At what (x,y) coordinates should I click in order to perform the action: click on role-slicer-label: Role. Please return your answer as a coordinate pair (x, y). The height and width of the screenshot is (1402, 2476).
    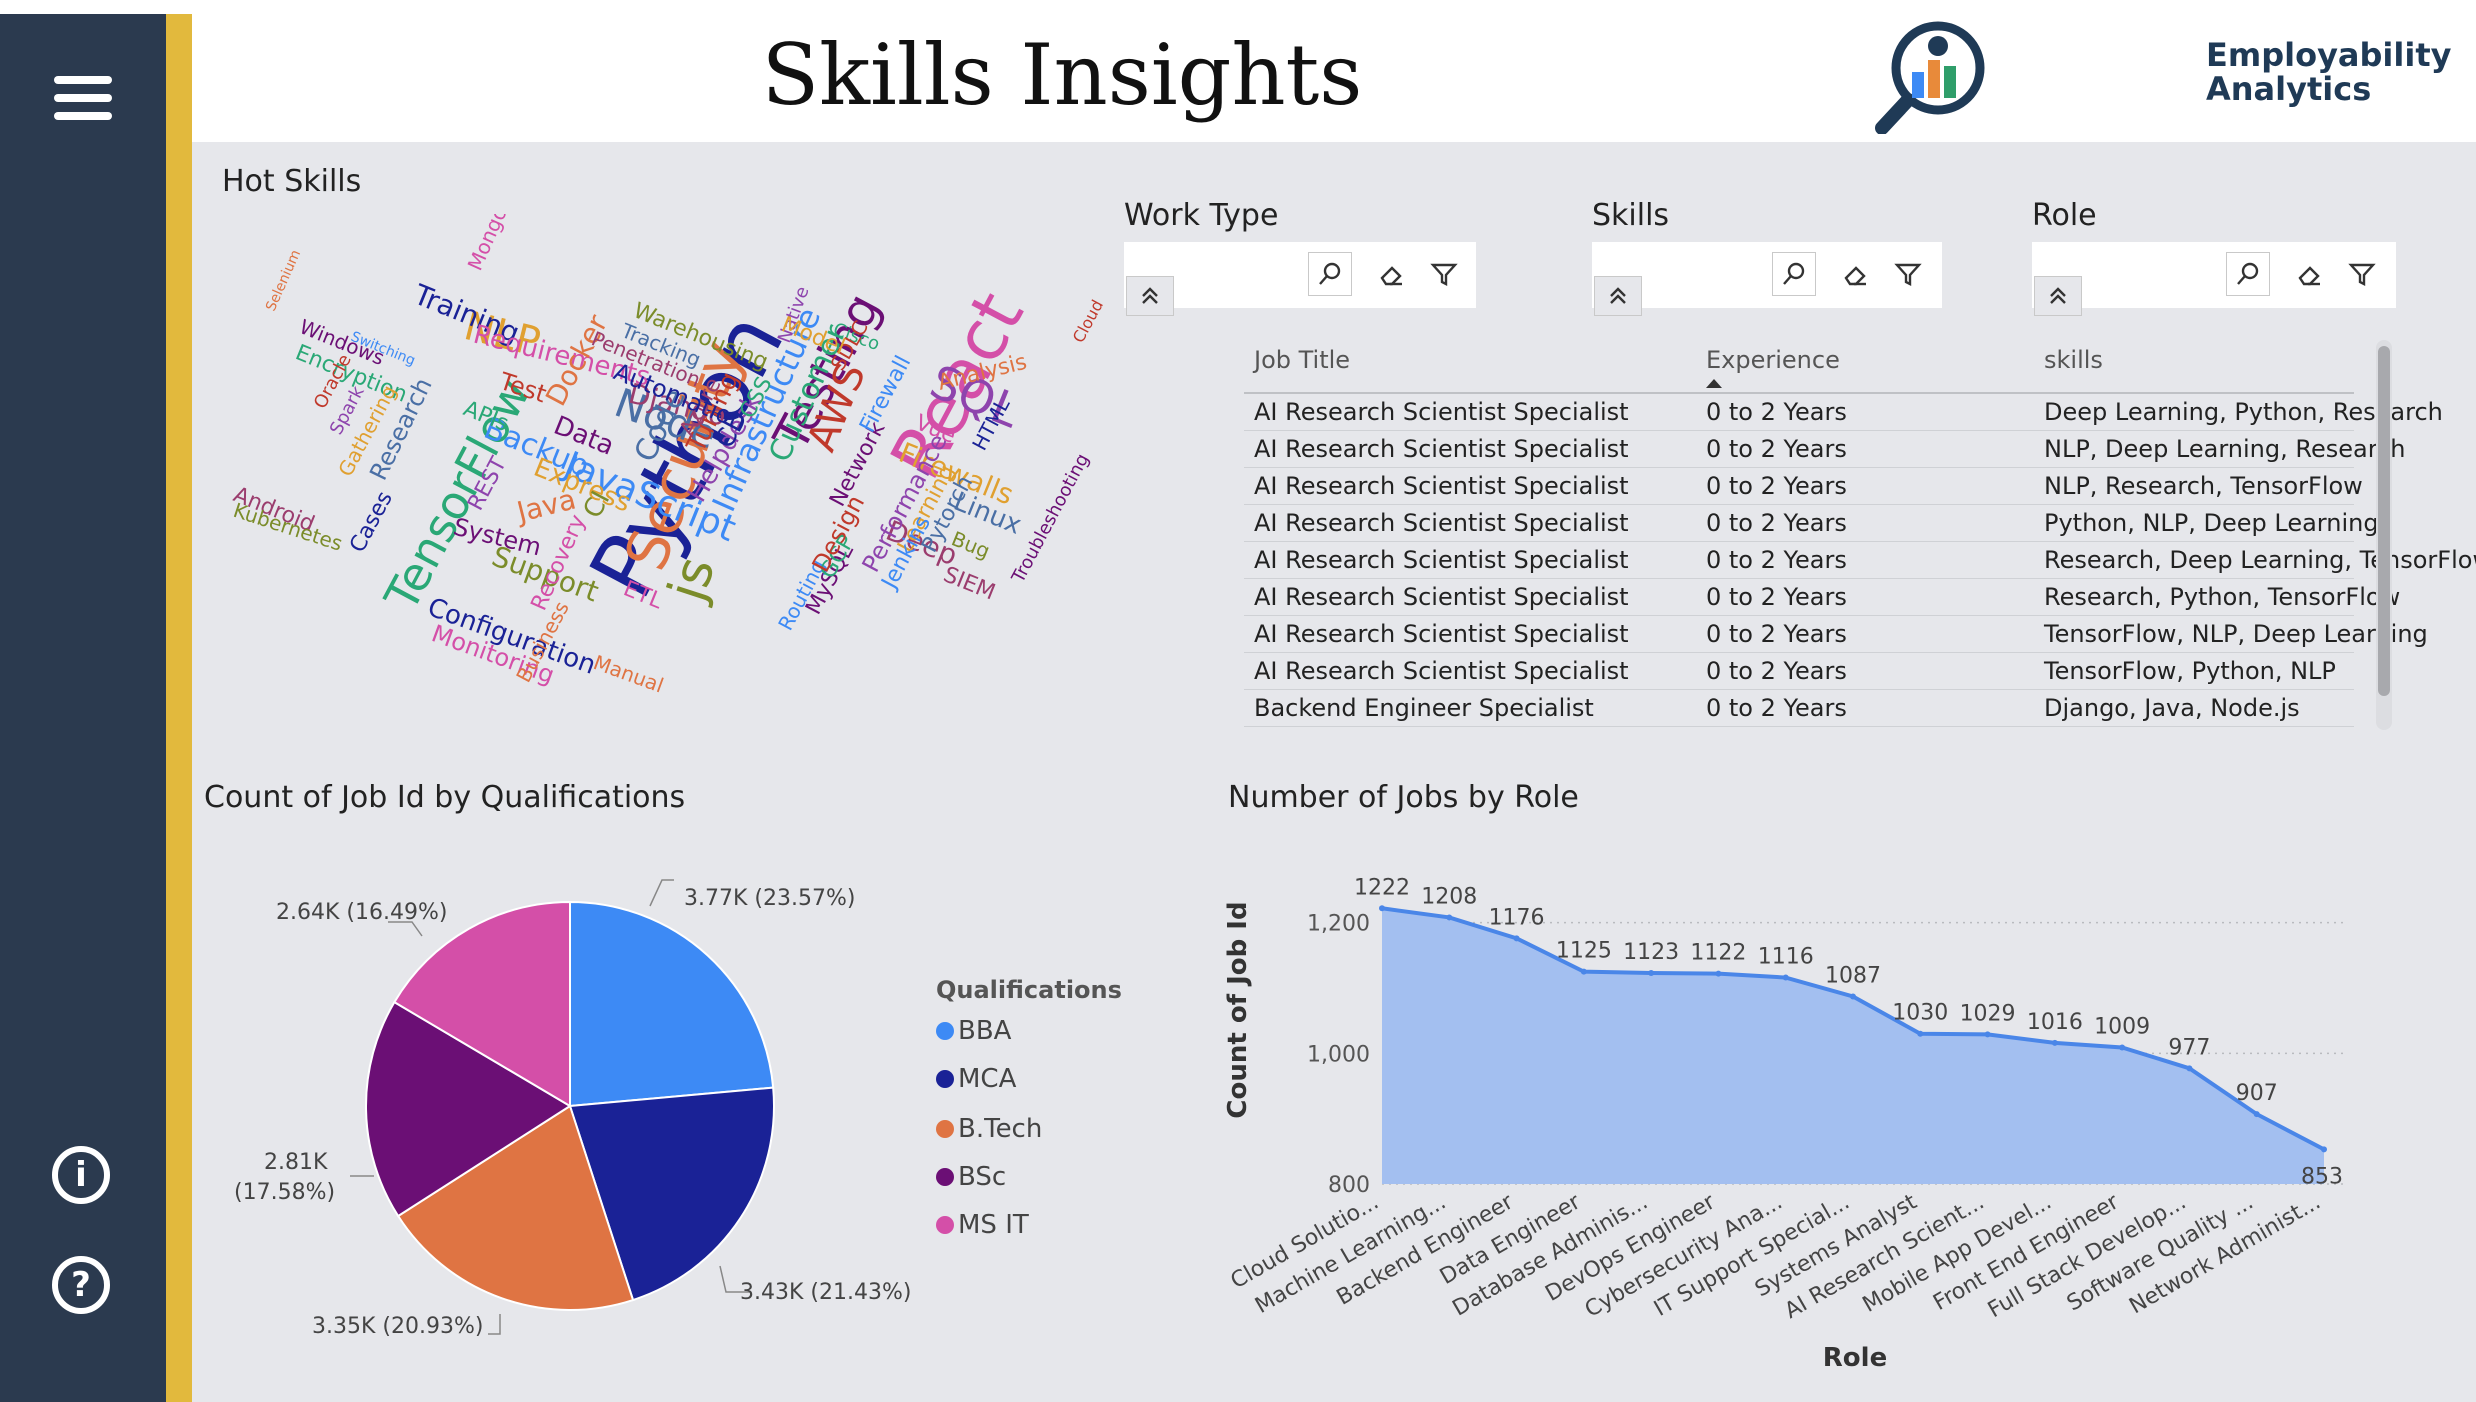
    Looking at the image, I should click on (2064, 215).